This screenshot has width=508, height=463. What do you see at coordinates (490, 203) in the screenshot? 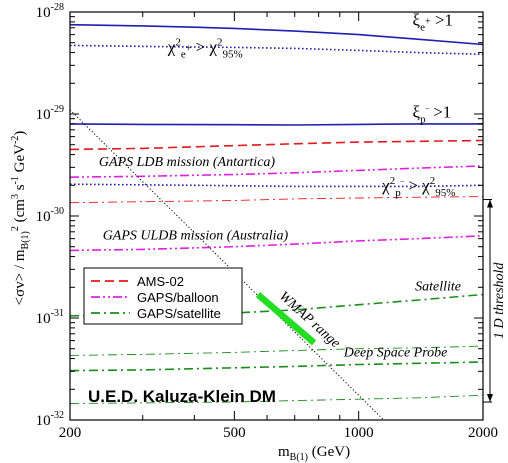
I see `threshold-arrow-head-top` at bounding box center [490, 203].